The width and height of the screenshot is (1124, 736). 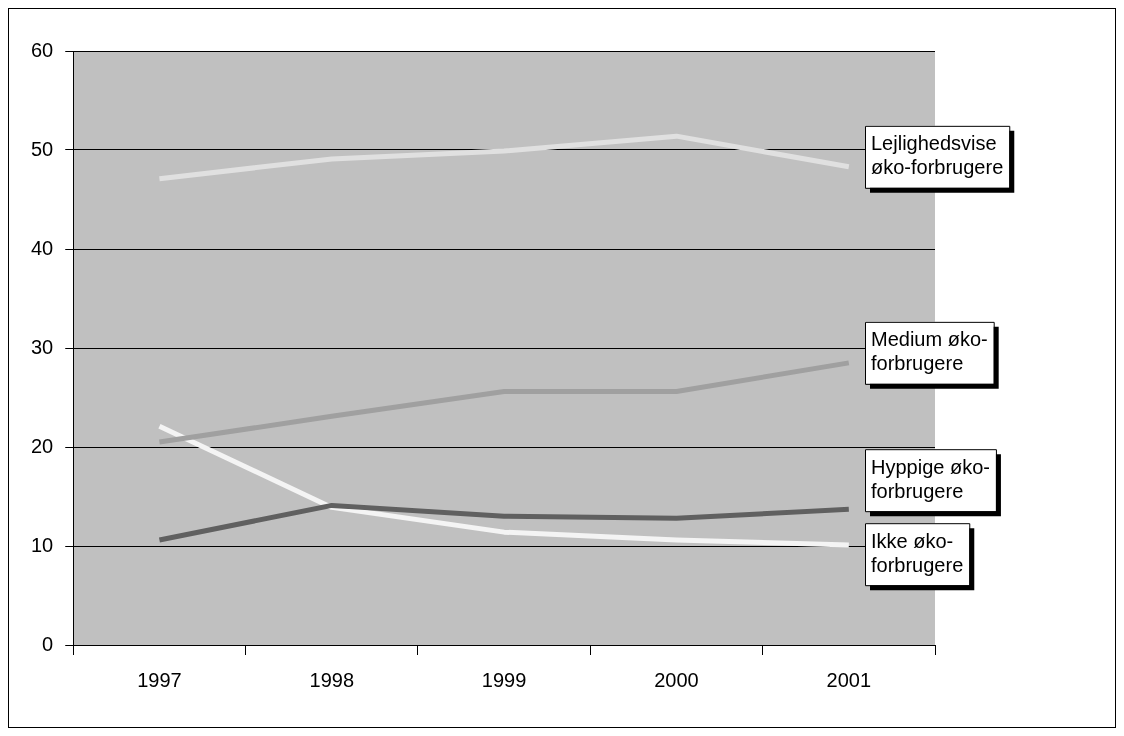 What do you see at coordinates (42, 346) in the screenshot?
I see `y-tick-label: 30` at bounding box center [42, 346].